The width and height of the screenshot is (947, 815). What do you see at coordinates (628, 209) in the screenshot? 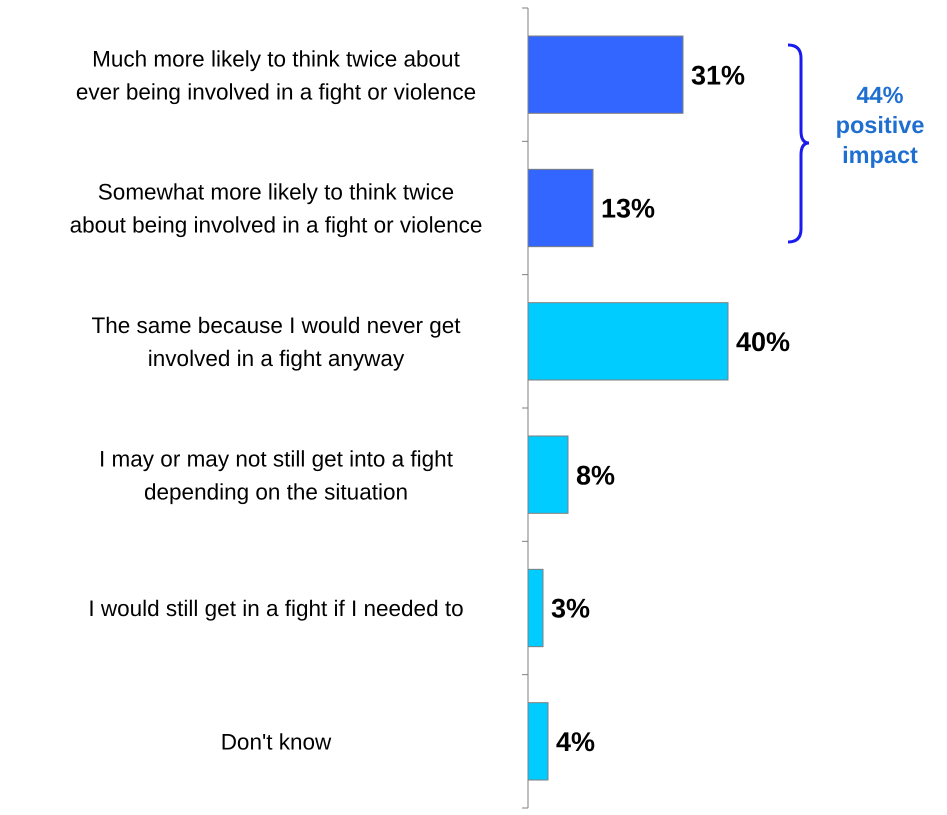
I see `data-label: 13%` at bounding box center [628, 209].